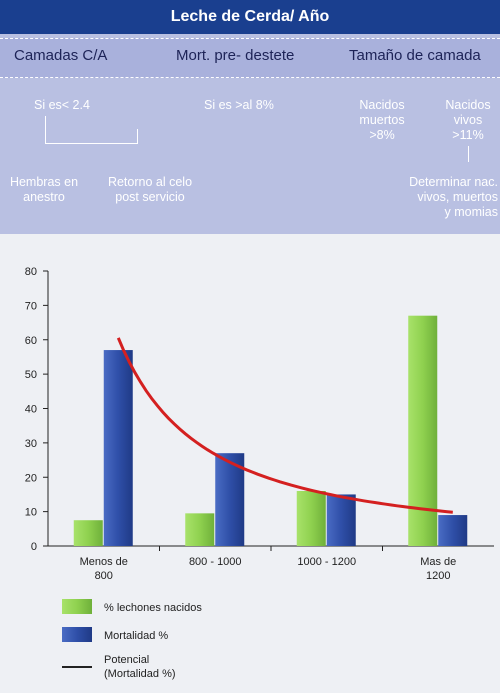 The height and width of the screenshot is (693, 500). I want to click on node-line: Determinar nac., so click(453, 182).